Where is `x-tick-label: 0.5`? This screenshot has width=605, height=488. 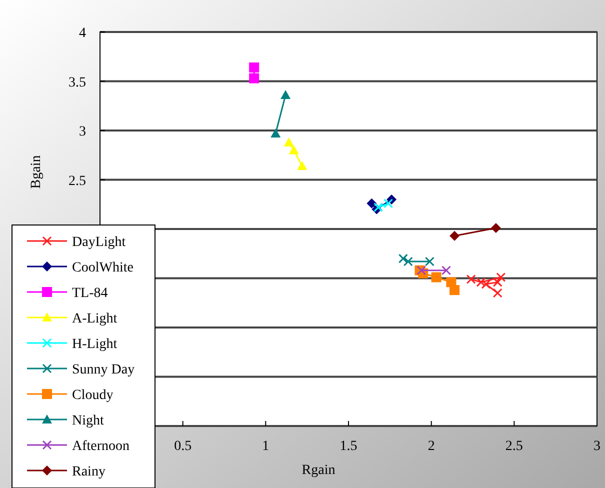 x-tick-label: 0.5 is located at coordinates (183, 446).